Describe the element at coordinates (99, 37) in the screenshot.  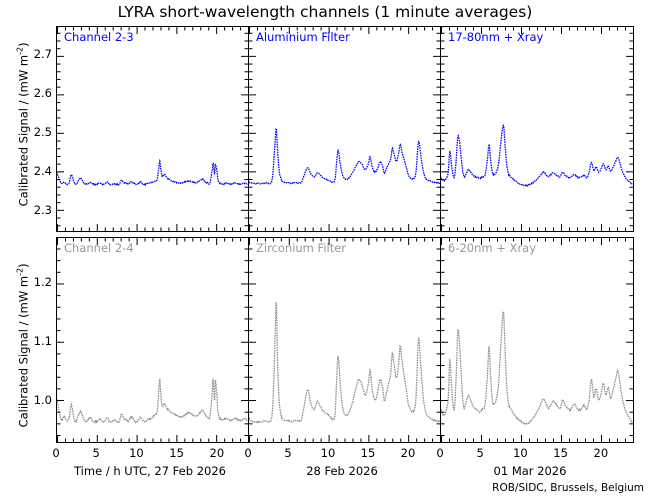
I see `panel-label-ch23: Channel 2-3` at that location.